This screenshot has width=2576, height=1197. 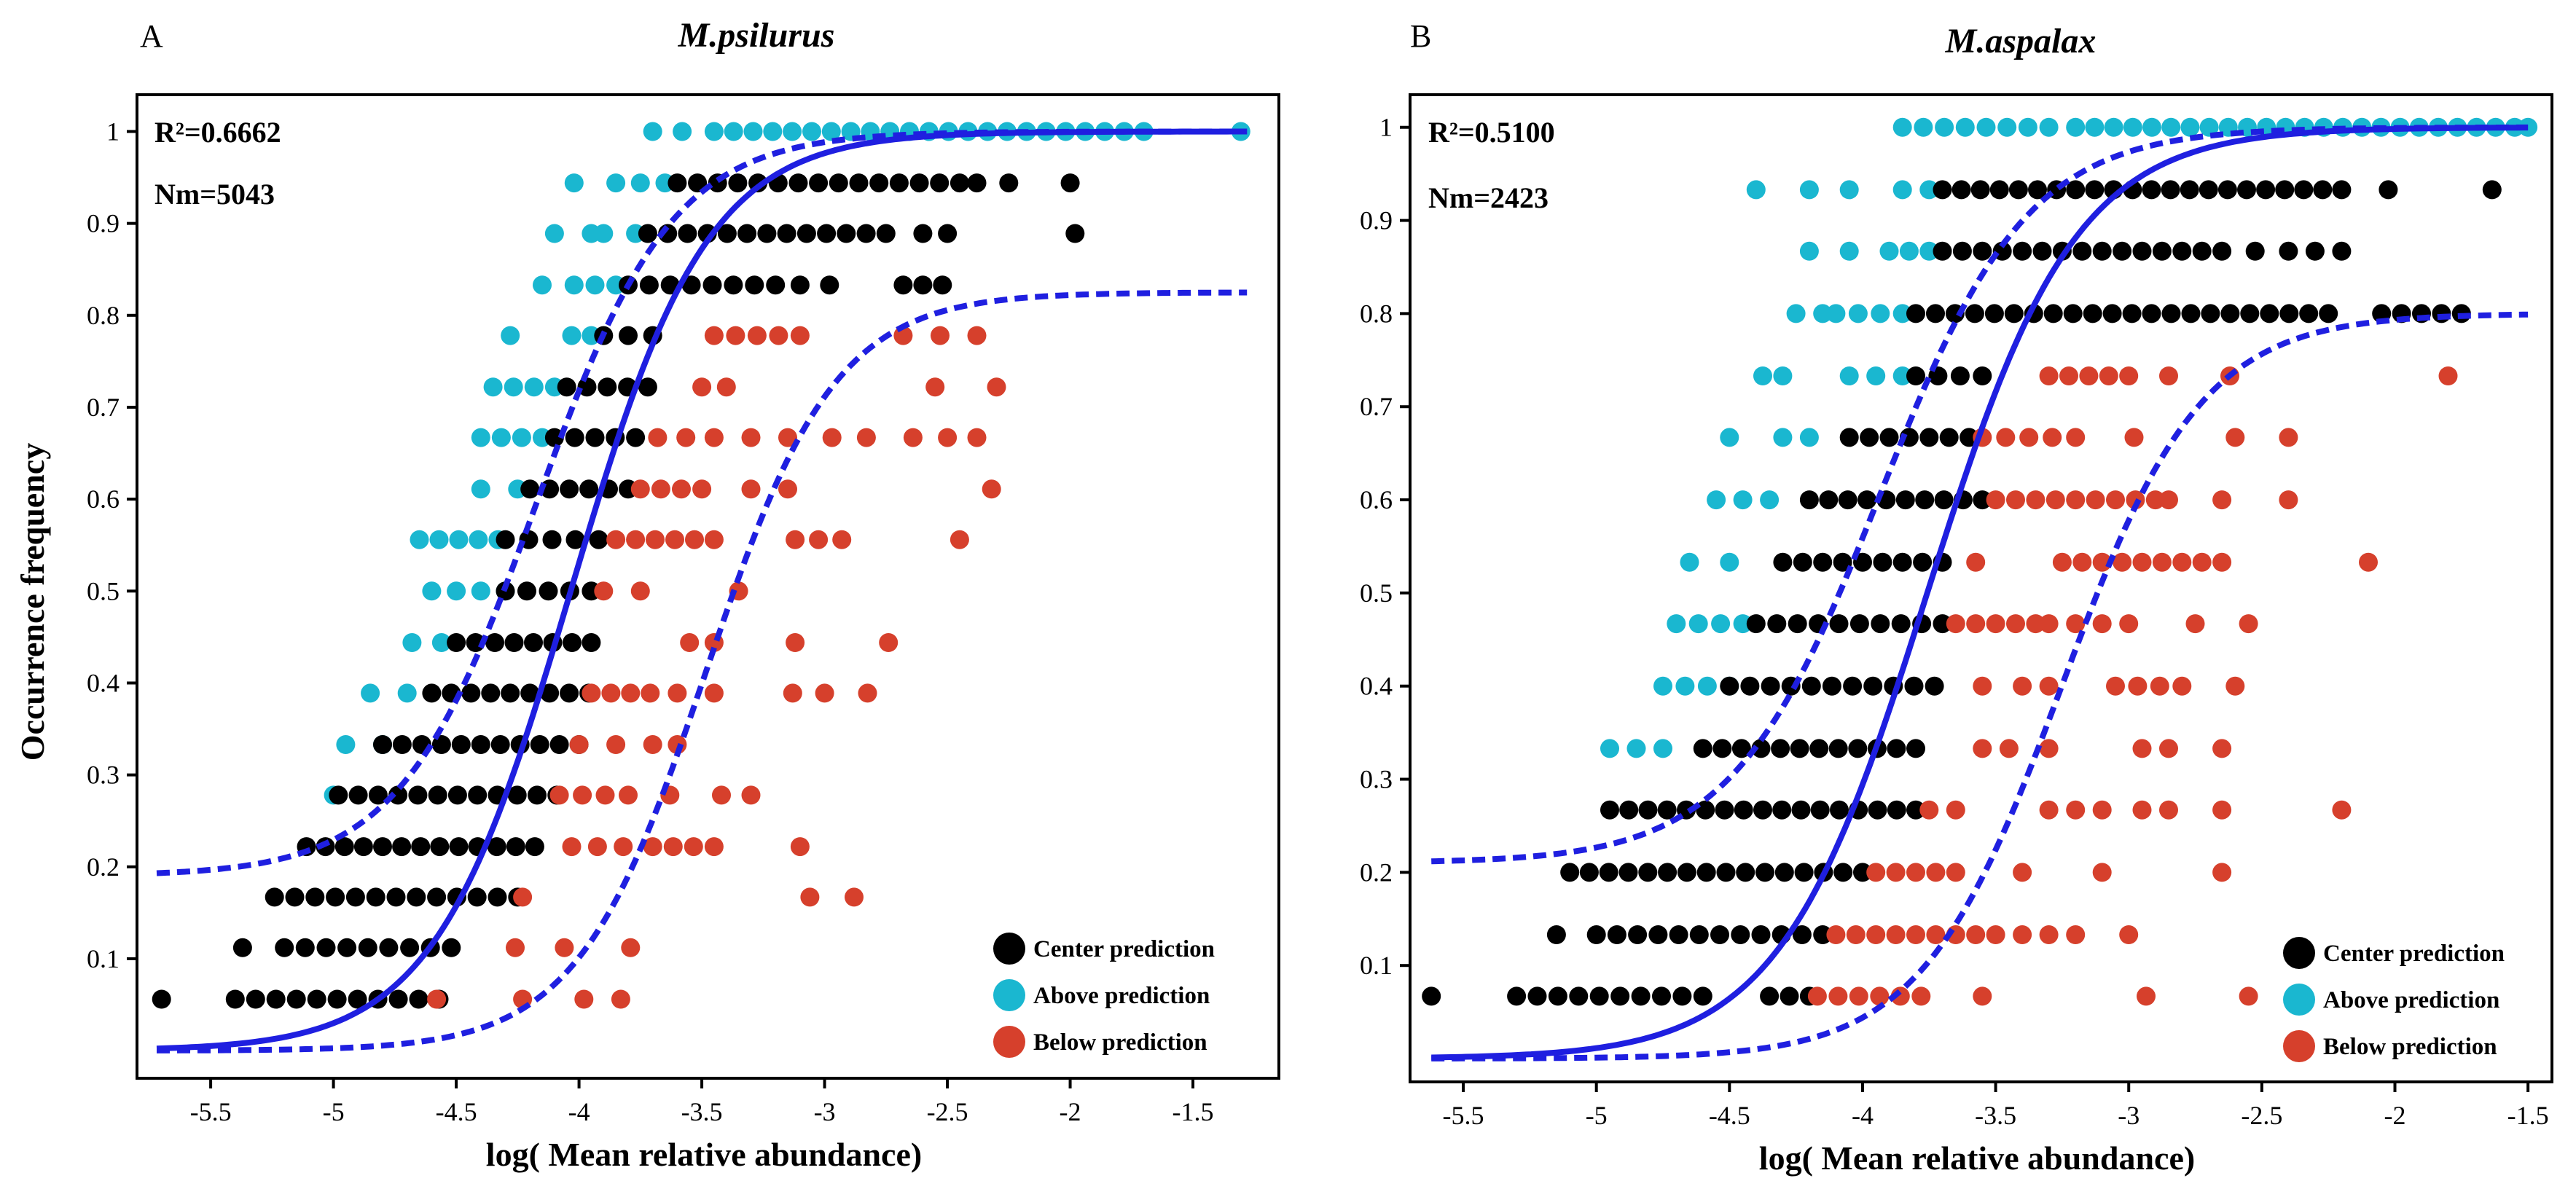 I want to click on legend-above-label: Above prediction, so click(x=2411, y=1000).